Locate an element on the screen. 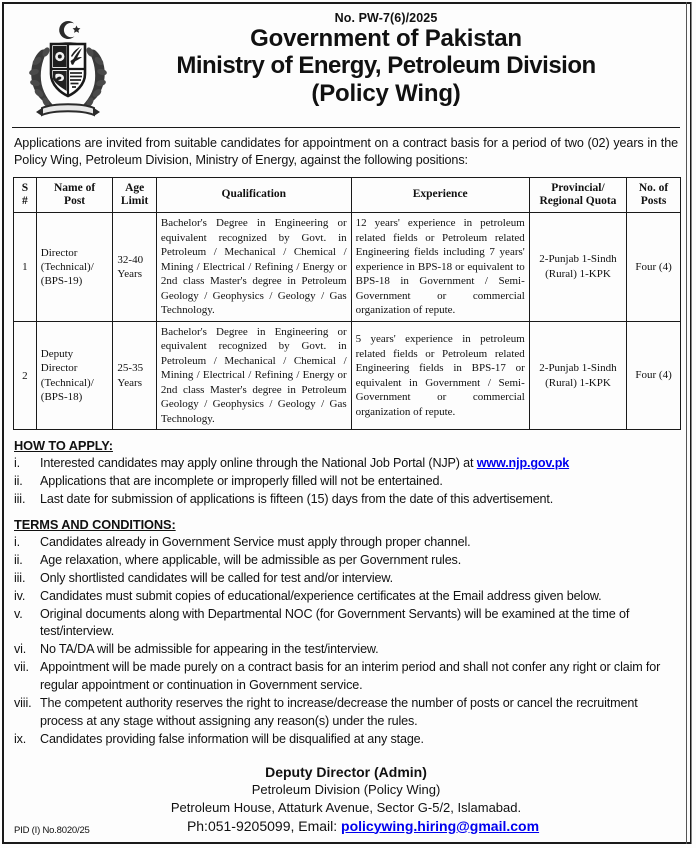 The image size is (696, 848). item-marker: ix. is located at coordinates (20, 738).